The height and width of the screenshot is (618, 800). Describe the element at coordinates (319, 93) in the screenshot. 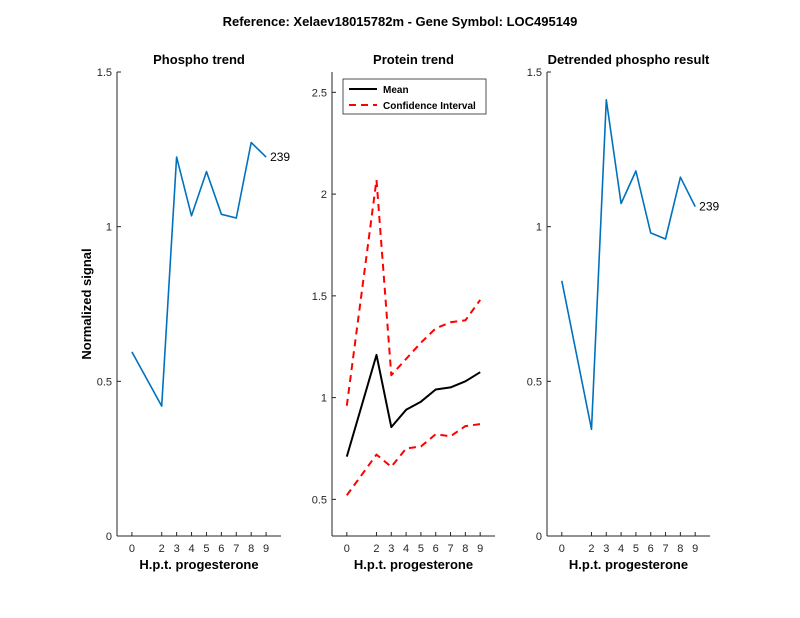

I see `y-tick-label: 2.5` at that location.